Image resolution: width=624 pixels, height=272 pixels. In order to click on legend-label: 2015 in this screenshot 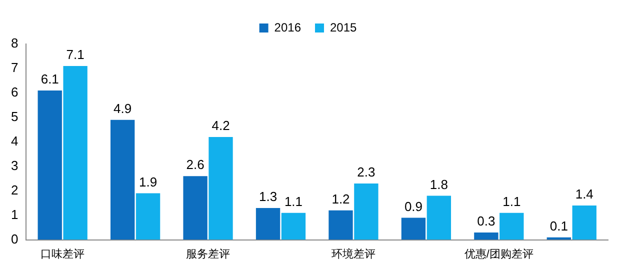, I will do `click(344, 27)`.